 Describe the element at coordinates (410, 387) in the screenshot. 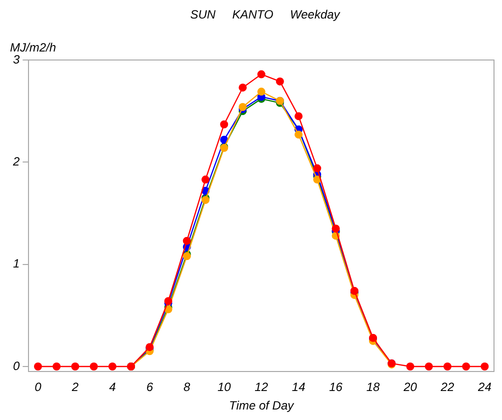

I see `x-tick-label: 20` at that location.